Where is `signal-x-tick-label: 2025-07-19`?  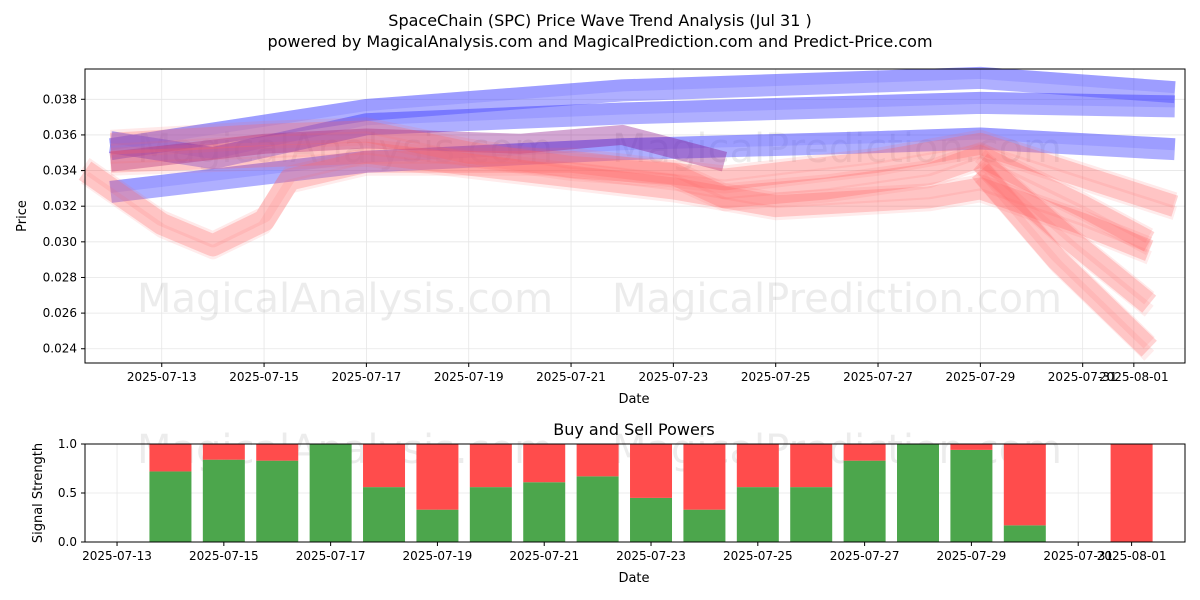 signal-x-tick-label: 2025-07-19 is located at coordinates (438, 556).